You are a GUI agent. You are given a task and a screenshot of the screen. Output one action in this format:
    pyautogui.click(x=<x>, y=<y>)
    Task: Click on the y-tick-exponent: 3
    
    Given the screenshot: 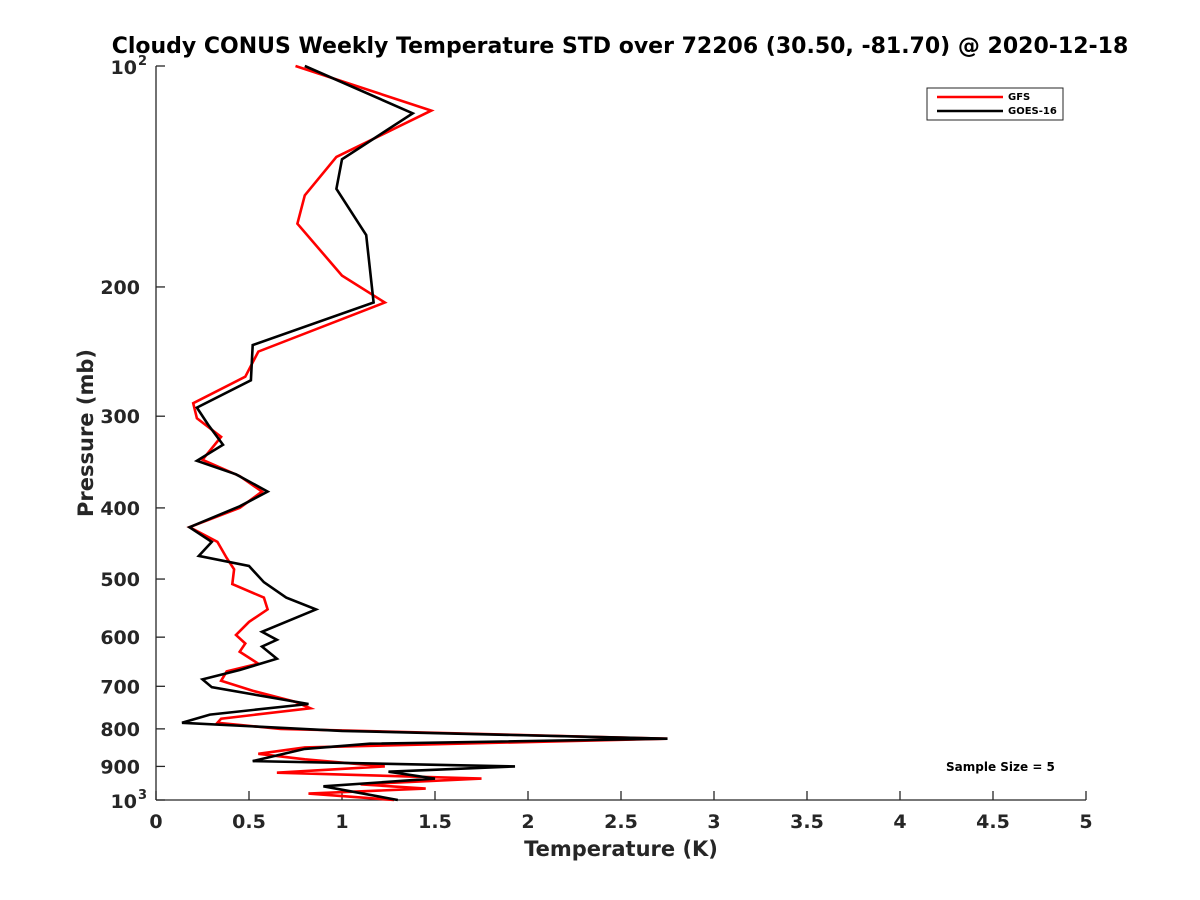 What is the action you would take?
    pyautogui.click(x=142, y=795)
    